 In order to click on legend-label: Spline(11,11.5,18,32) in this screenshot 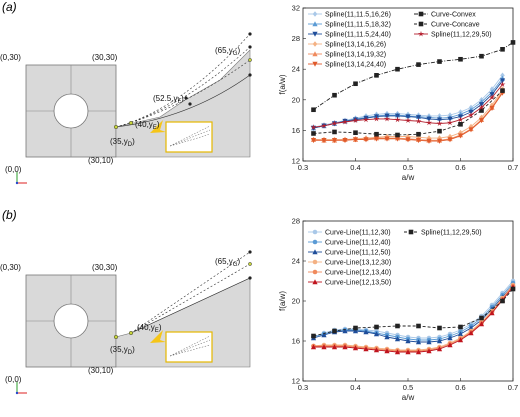, I will do `click(358, 25)`.